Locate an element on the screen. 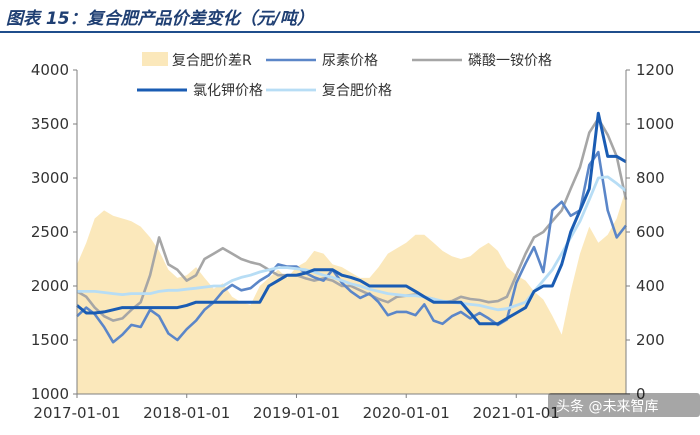 This screenshot has height=435, width=700. y-right-tick-label: 200 is located at coordinates (650, 340).